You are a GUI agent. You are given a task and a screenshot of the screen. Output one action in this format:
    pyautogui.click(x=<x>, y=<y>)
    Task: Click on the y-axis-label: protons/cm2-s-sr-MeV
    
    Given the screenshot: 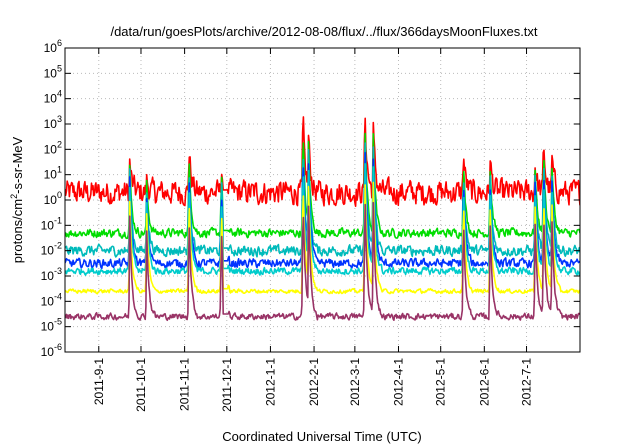 What is the action you would take?
    pyautogui.click(x=17, y=199)
    